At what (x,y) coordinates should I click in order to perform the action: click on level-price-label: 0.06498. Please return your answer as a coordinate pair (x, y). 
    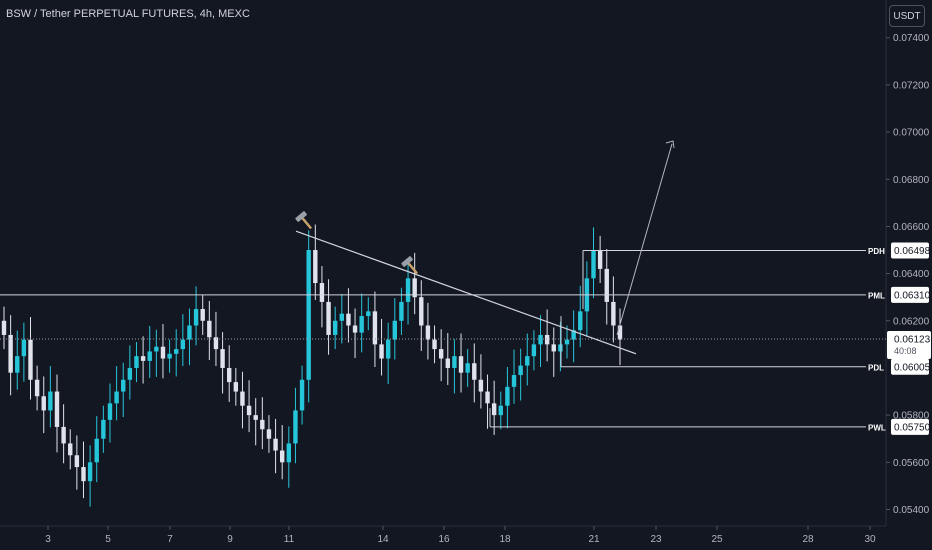
    Looking at the image, I should click on (912, 251).